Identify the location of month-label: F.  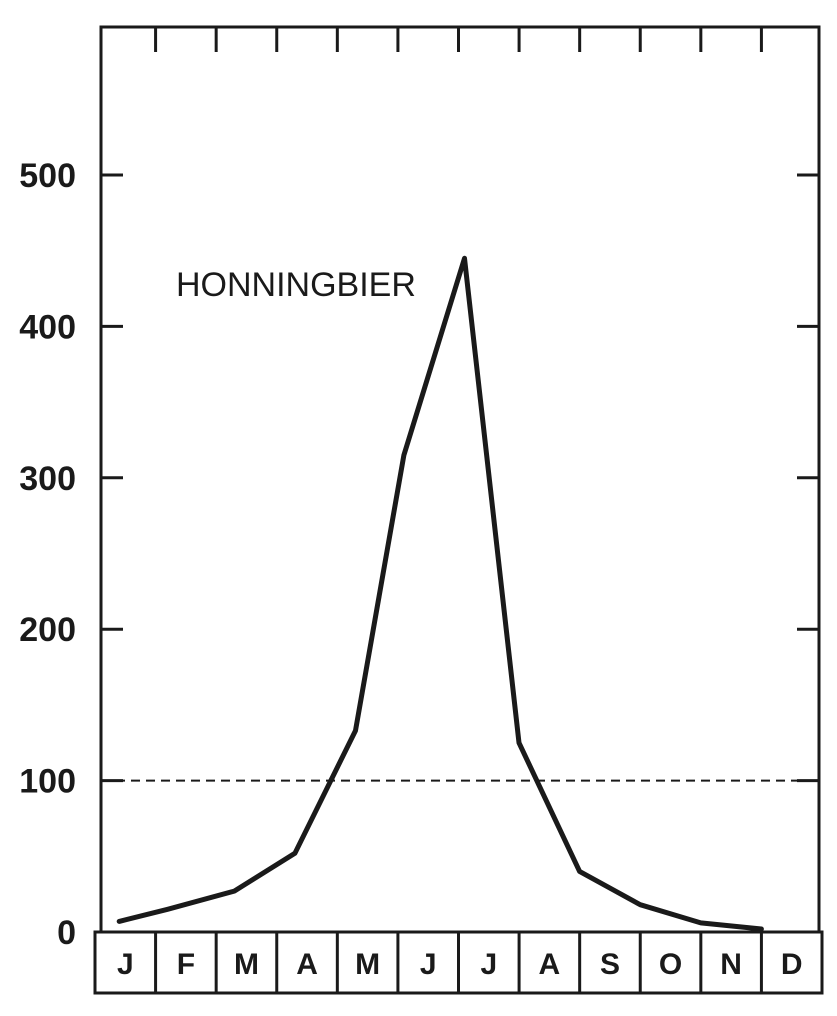
(186, 964).